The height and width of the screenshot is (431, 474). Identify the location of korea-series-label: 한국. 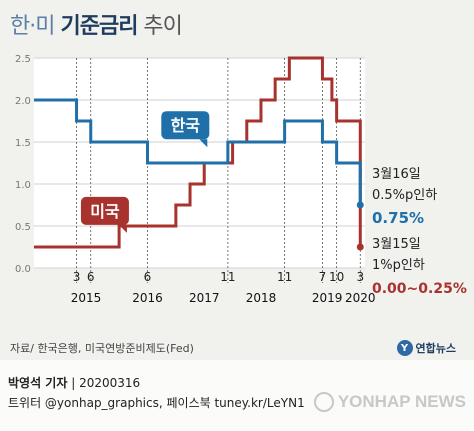
(186, 125).